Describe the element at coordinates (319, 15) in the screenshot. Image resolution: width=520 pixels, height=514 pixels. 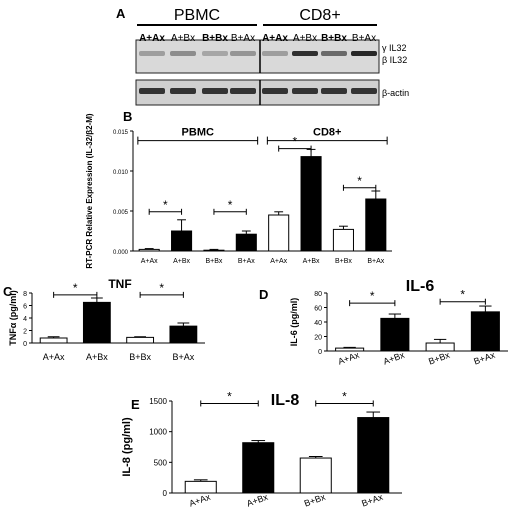
I see `blot-group-cd8: CD8+` at that location.